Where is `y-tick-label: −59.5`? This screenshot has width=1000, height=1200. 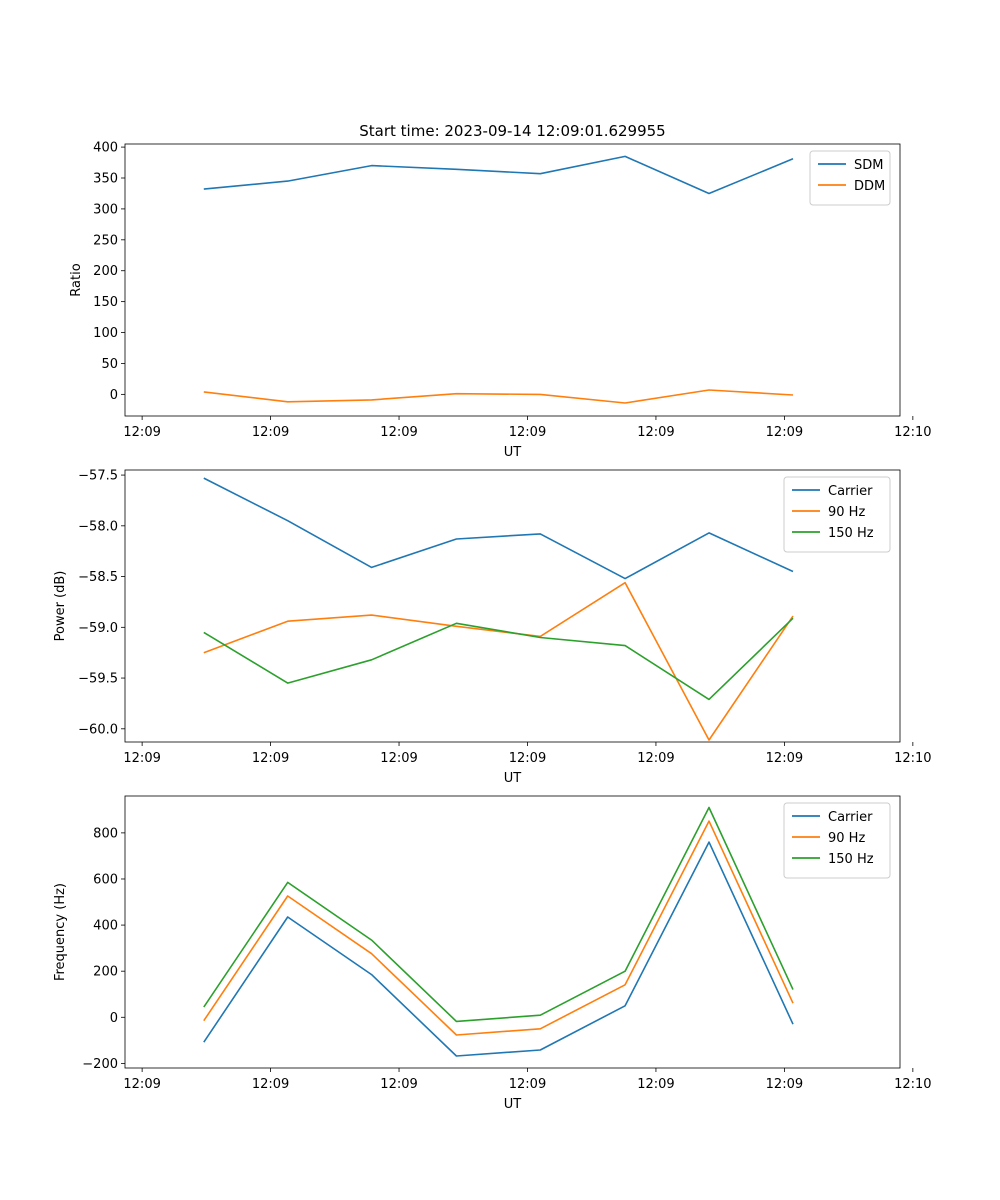
y-tick-label: −59.5 is located at coordinates (98, 679).